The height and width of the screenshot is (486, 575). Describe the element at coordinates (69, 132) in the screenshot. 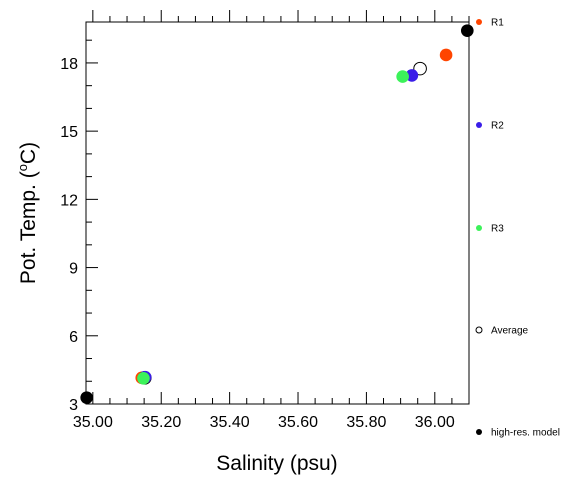

I see `y-tick-label: 15` at that location.